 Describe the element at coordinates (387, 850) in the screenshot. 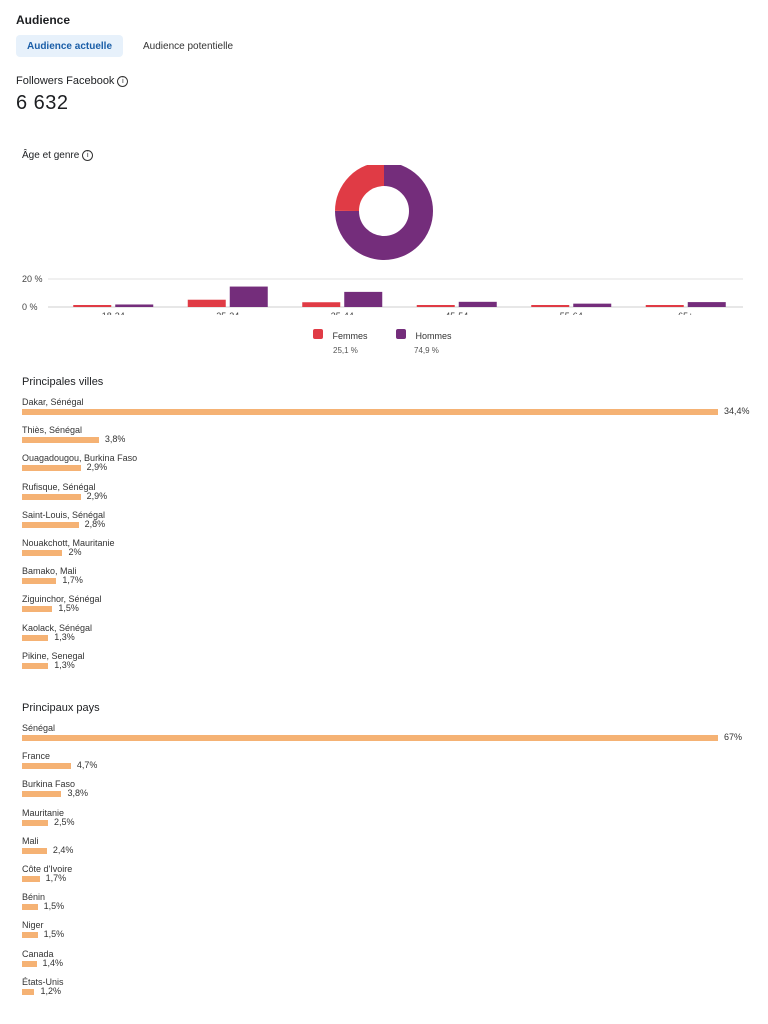

I see `country-row: Mali 2,4%` at that location.